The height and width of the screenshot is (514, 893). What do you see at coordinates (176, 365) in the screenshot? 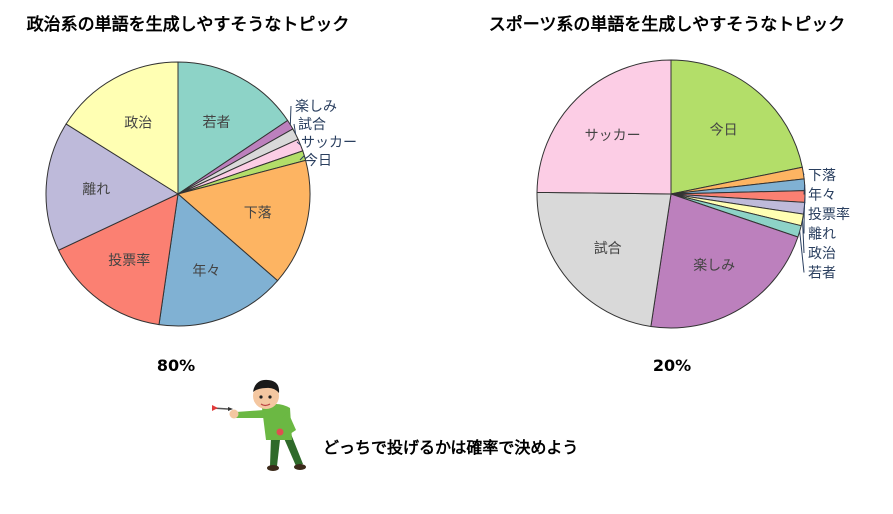
I see `percent-label-politics: 80%` at bounding box center [176, 365].